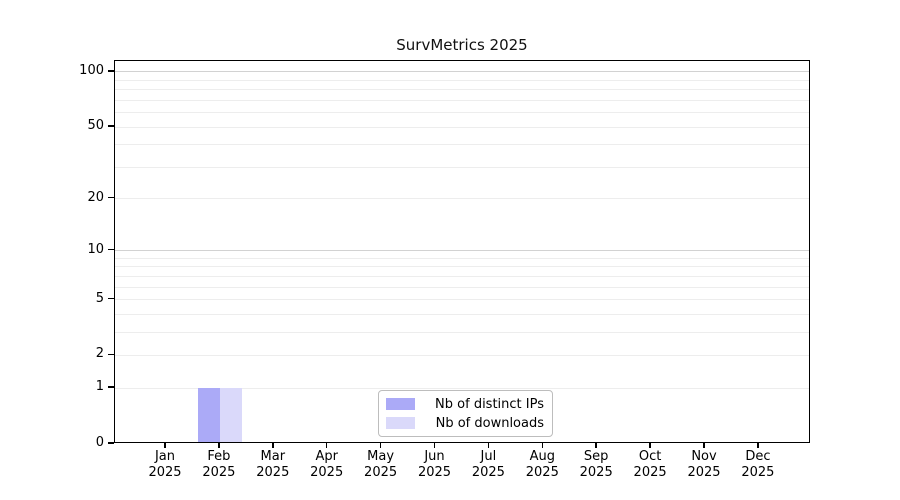  I want to click on x-tick-label-line: May, so click(381, 456).